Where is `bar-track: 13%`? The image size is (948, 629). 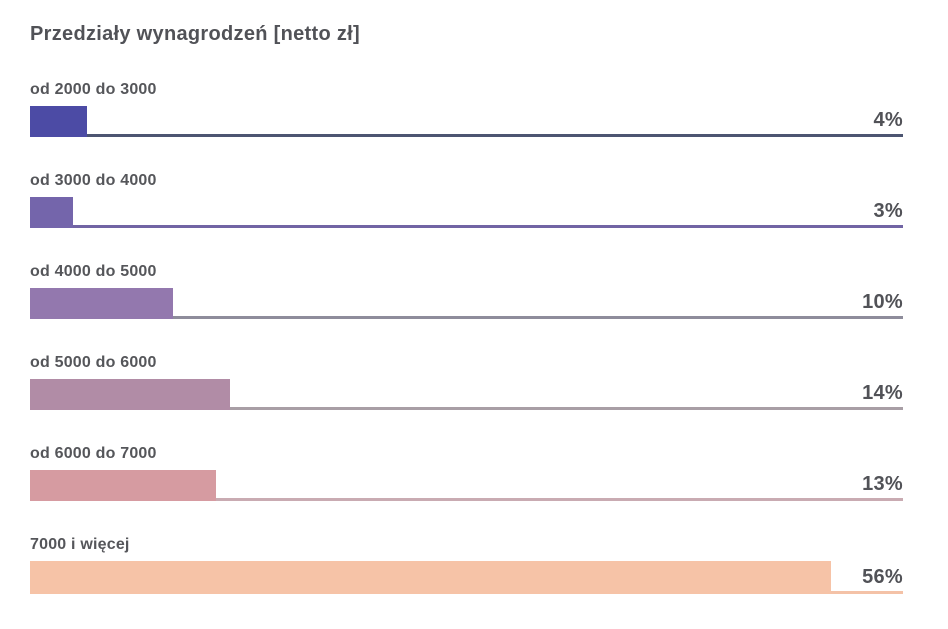
bar-track: 13% is located at coordinates (466, 485).